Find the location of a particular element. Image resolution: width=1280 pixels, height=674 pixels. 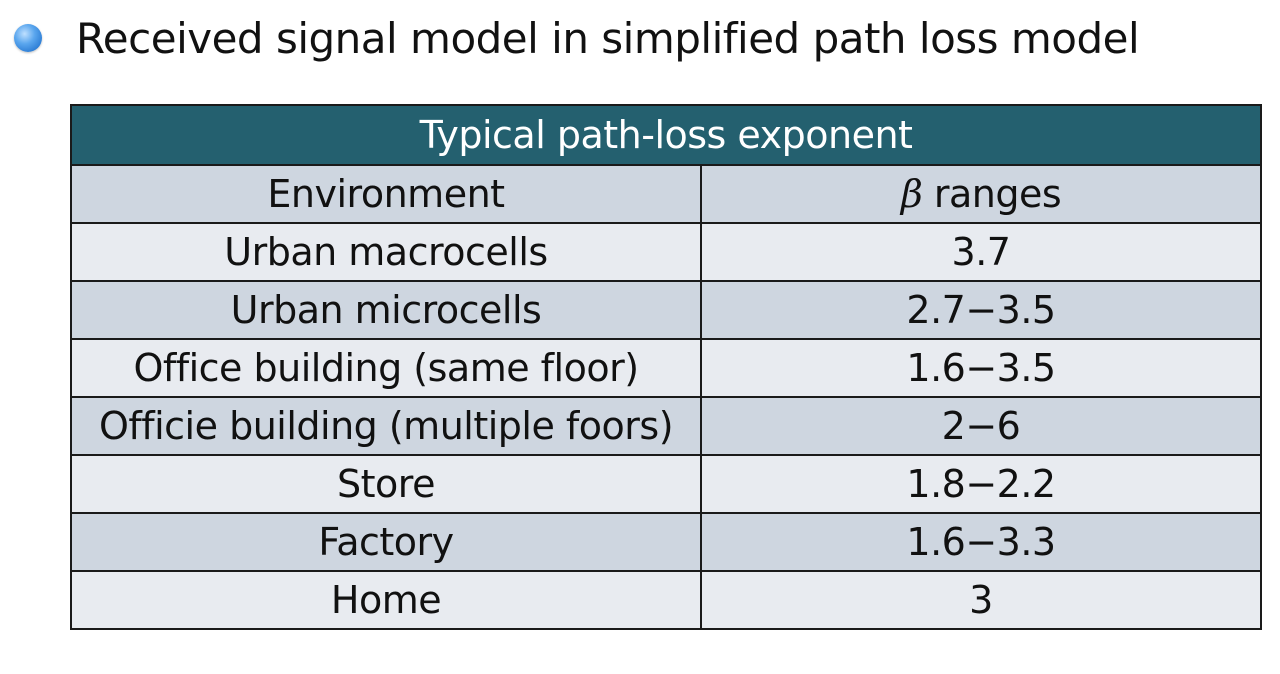

table-title-row: Typical path-loss exponent is located at coordinates (666, 135).